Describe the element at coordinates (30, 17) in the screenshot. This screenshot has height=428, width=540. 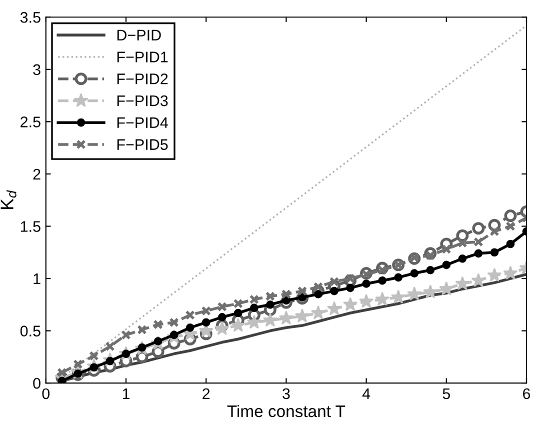
I see `y-tick-label: 3.5` at that location.